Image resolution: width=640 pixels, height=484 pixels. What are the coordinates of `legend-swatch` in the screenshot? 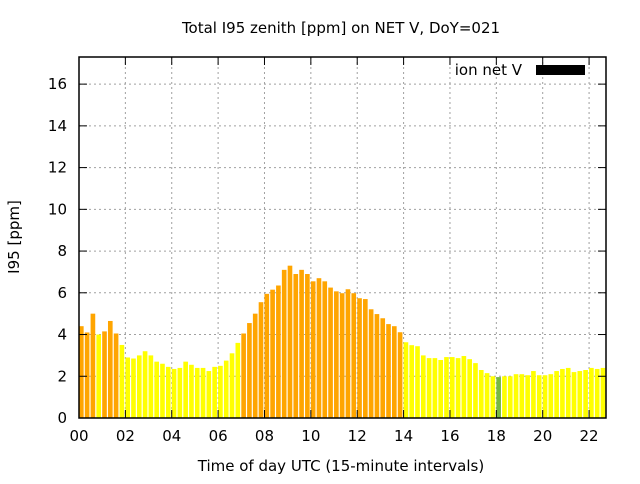 It's located at (560, 70).